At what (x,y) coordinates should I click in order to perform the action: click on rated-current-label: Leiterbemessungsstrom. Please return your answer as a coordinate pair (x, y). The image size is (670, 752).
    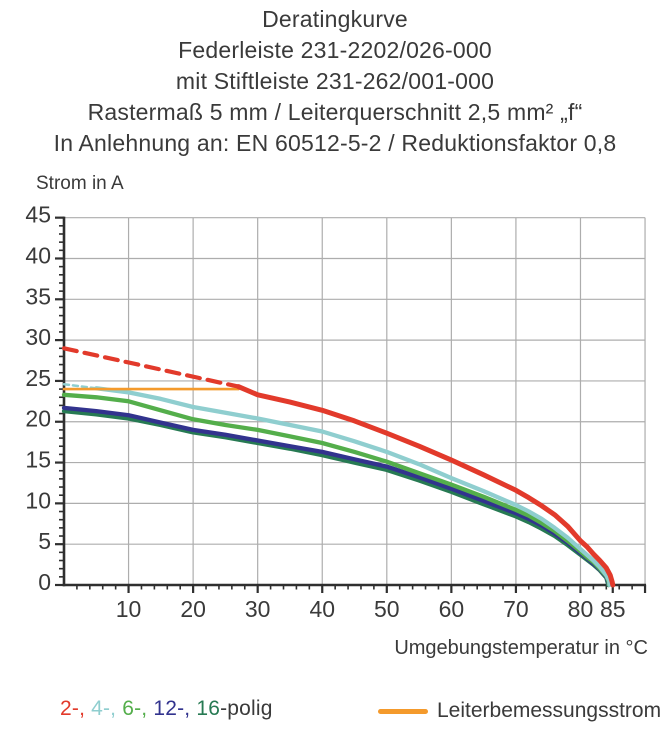
    Looking at the image, I should click on (549, 710).